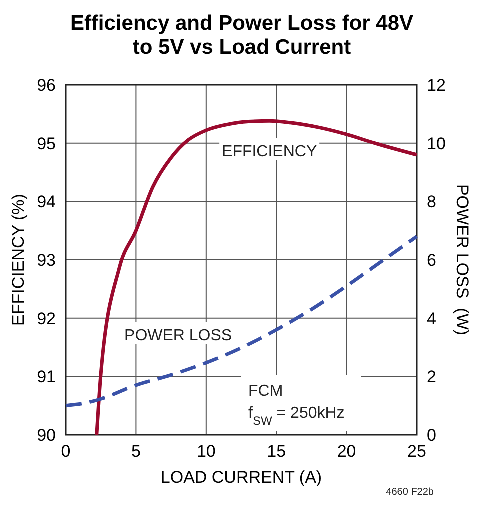 This screenshot has height=505, width=484. I want to click on annotation: FCM, so click(266, 391).